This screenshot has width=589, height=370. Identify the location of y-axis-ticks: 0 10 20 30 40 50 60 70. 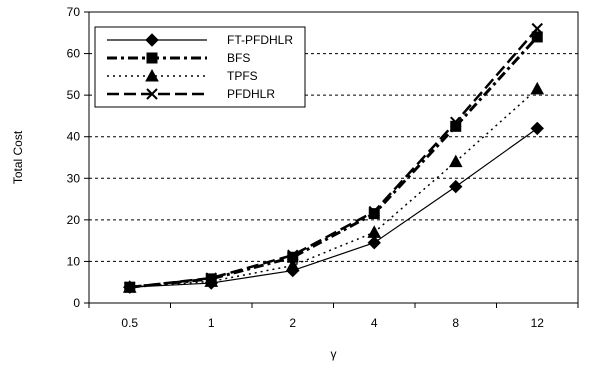
(78, 157).